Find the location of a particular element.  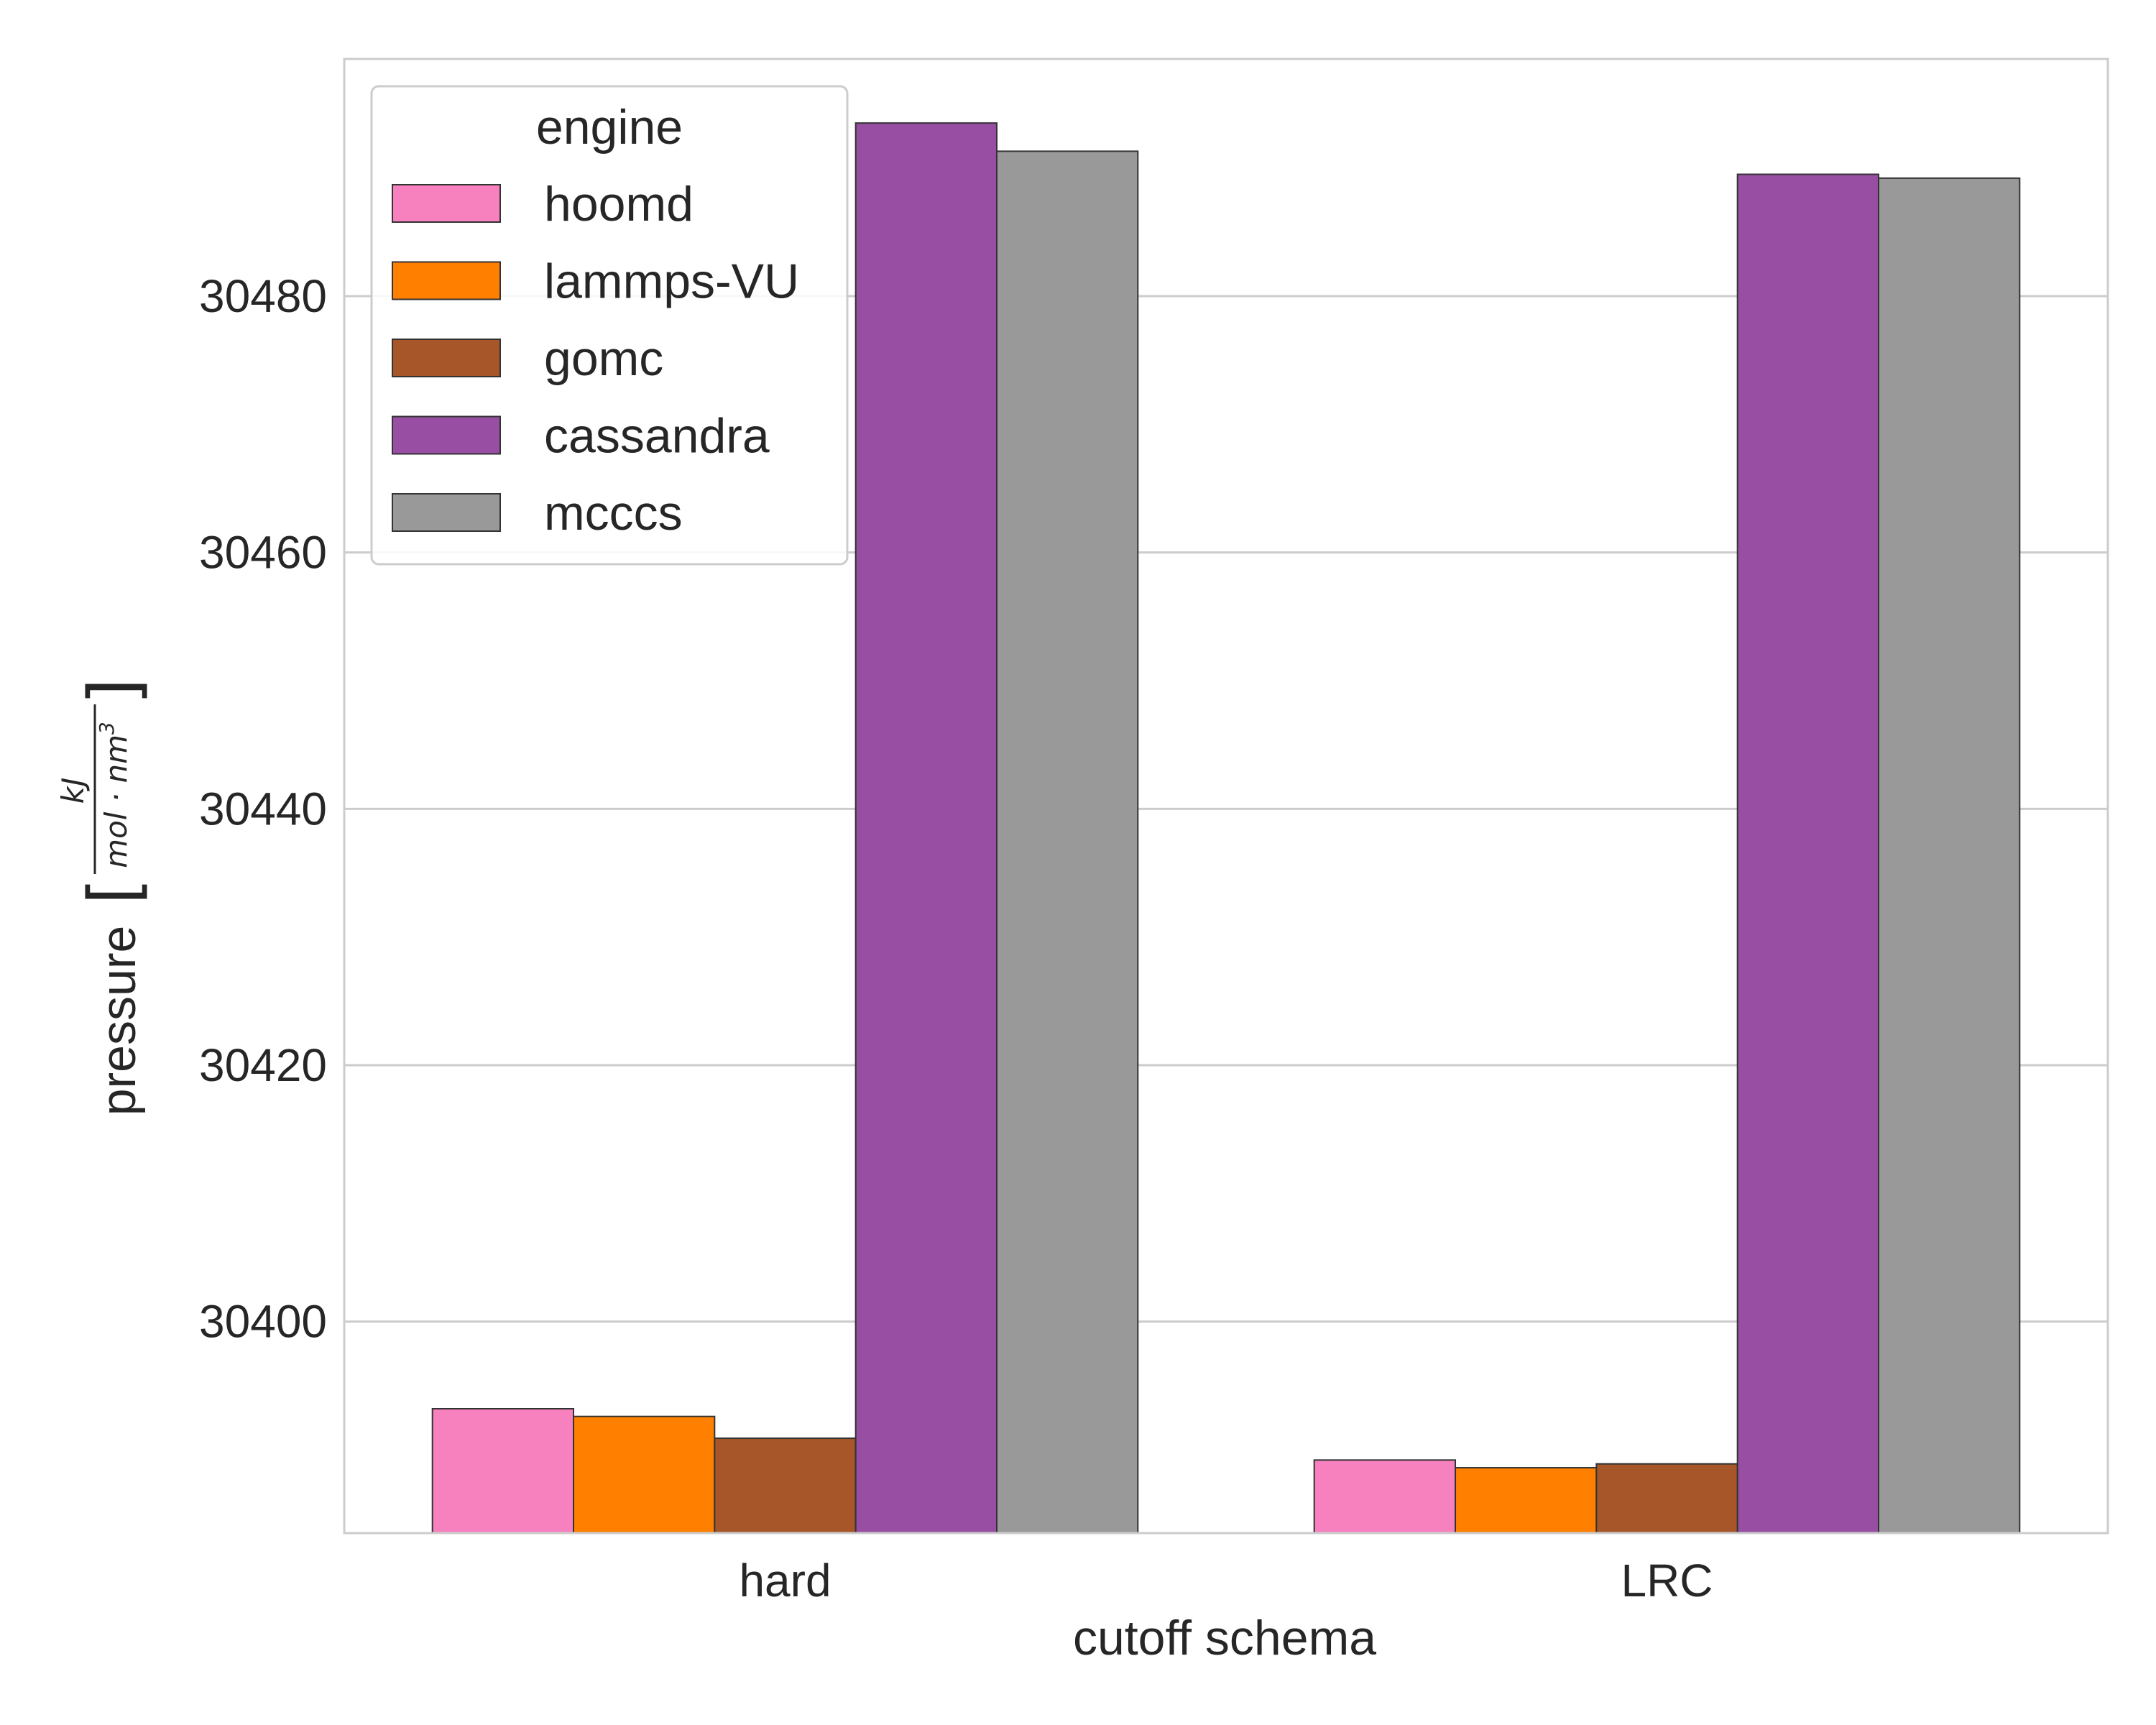

legend: engine hoomd lammps-VU gomc cassandra mcccs is located at coordinates (610, 325).